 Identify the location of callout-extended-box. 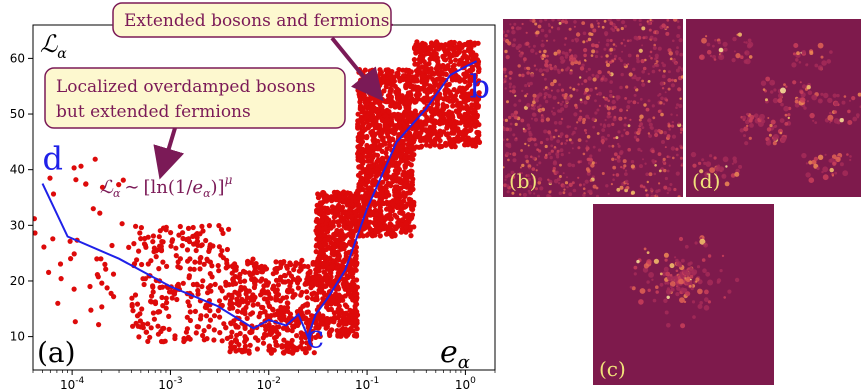
(252, 20).